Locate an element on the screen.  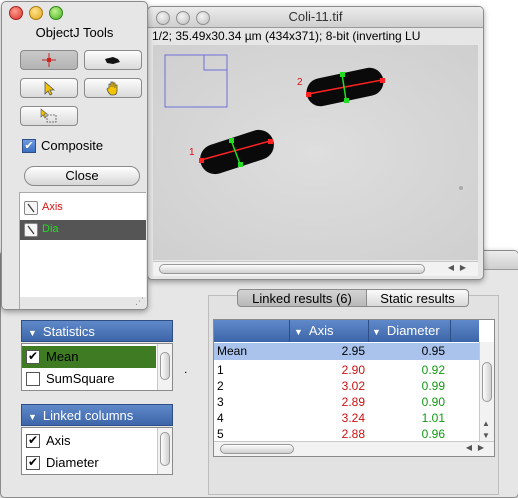
linked-column-axis-option: ✔ Axis is located at coordinates (48, 440).